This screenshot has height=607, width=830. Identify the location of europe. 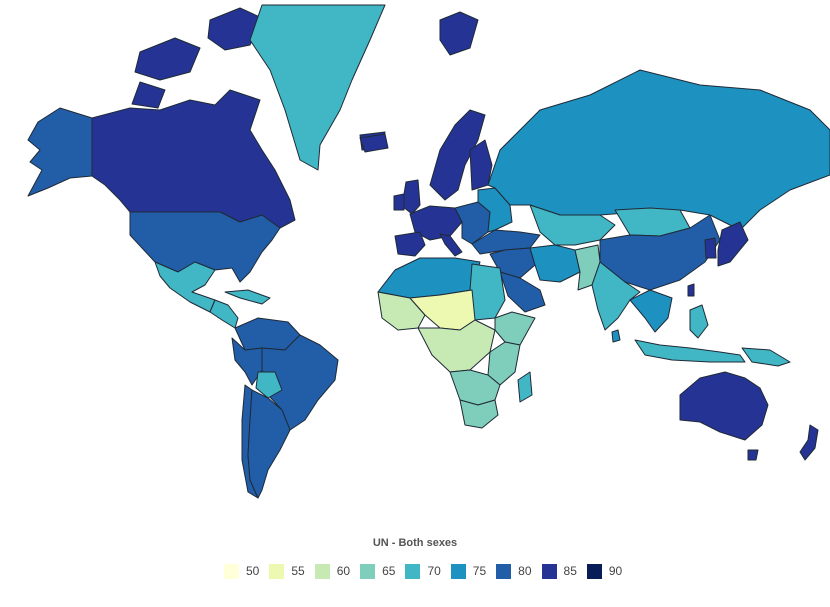
(436, 183).